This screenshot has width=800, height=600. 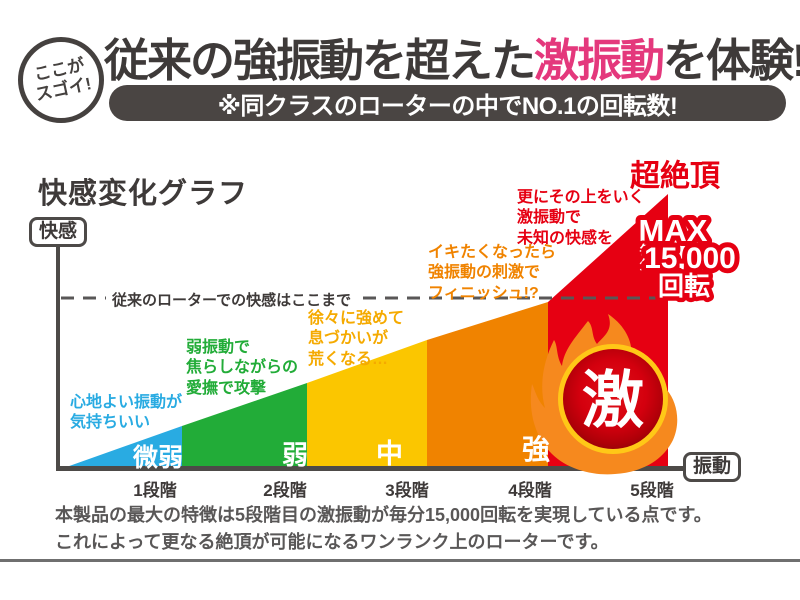 What do you see at coordinates (447, 106) in the screenshot?
I see `subtitle-bar-text: ※同クラスのローターの中でNO.1の回転数!` at bounding box center [447, 106].